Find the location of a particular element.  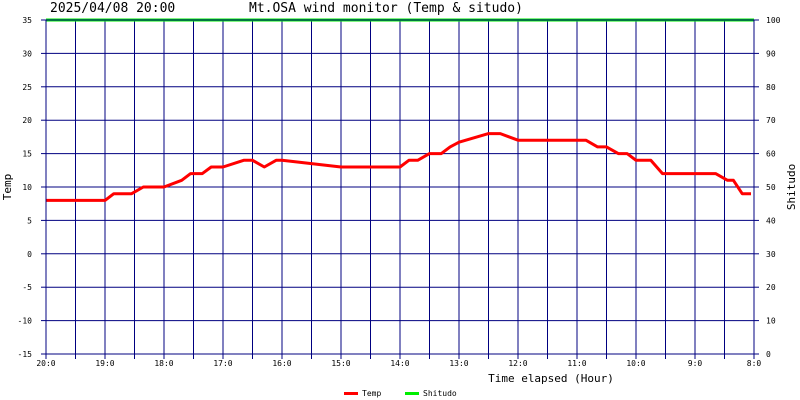

x-axis-title: Time elapsed (Hour) is located at coordinates (551, 378).